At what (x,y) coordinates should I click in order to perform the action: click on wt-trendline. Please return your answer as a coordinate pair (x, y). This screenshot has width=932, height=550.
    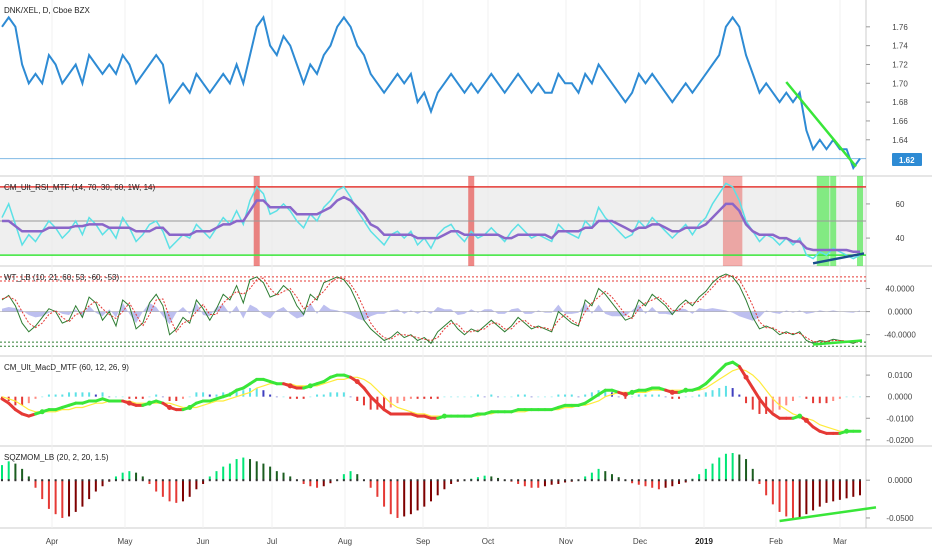
    Looking at the image, I should click on (837, 342).